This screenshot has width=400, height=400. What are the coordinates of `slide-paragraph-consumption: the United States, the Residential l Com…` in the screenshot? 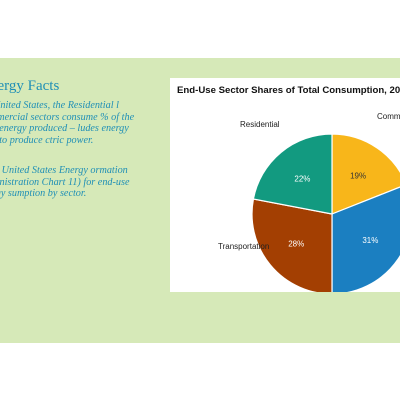 It's located at (67, 123).